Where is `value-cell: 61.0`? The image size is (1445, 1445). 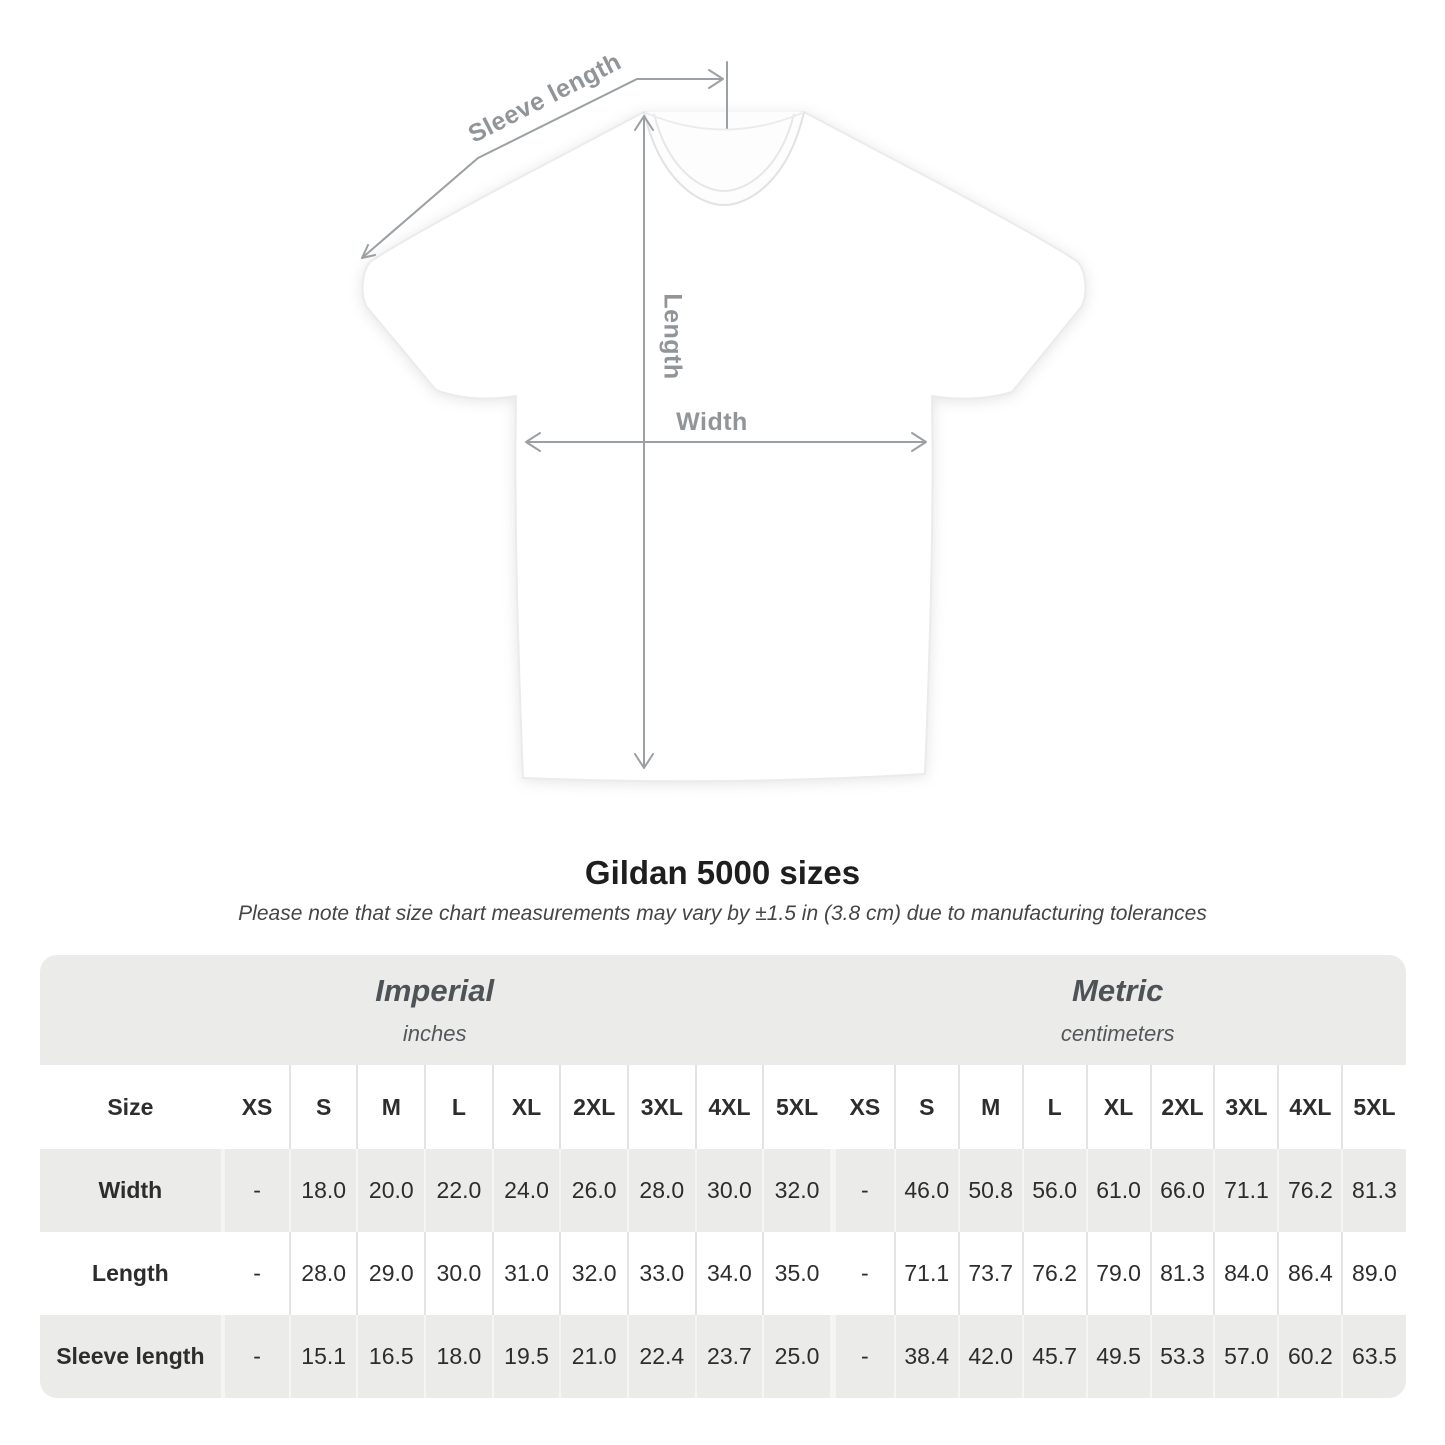 value-cell: 61.0 is located at coordinates (1117, 1190).